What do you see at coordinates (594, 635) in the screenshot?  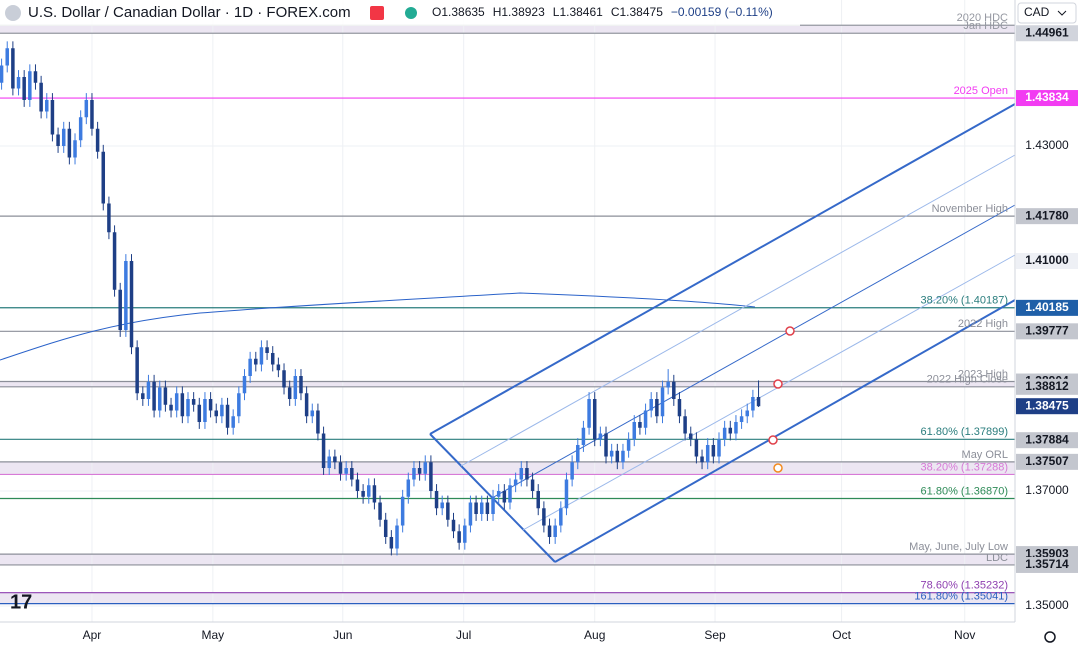 I see `x-tick-label: Aug` at bounding box center [594, 635].